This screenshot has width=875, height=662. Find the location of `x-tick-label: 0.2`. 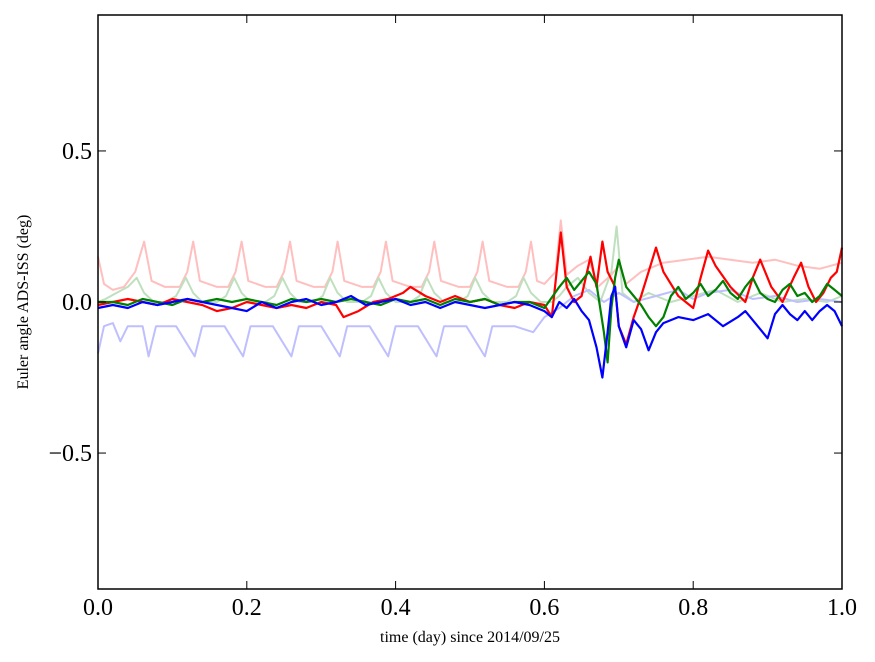

x-tick-label: 0.2 is located at coordinates (247, 608).